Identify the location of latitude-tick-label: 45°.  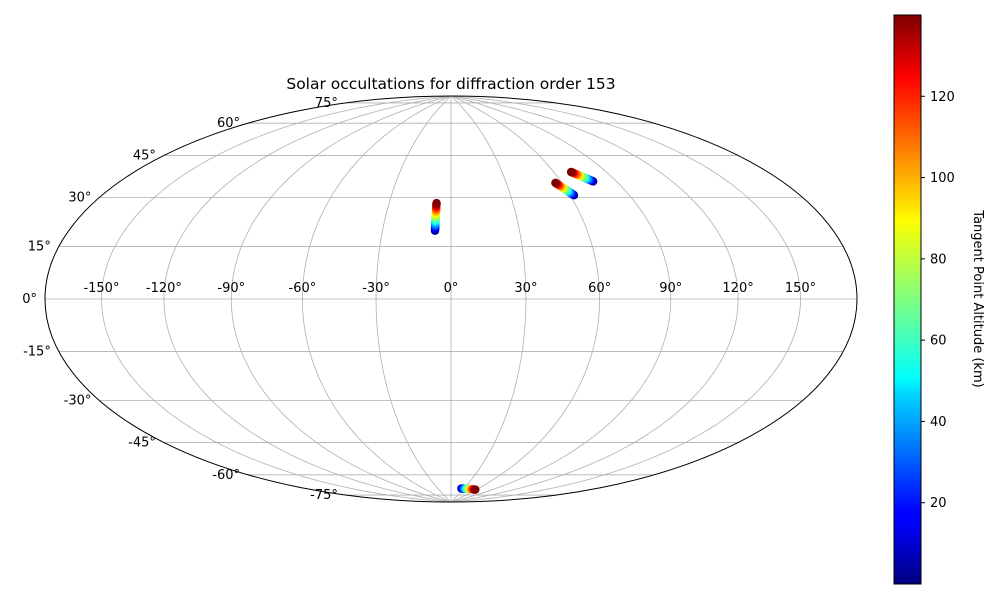
(144, 155).